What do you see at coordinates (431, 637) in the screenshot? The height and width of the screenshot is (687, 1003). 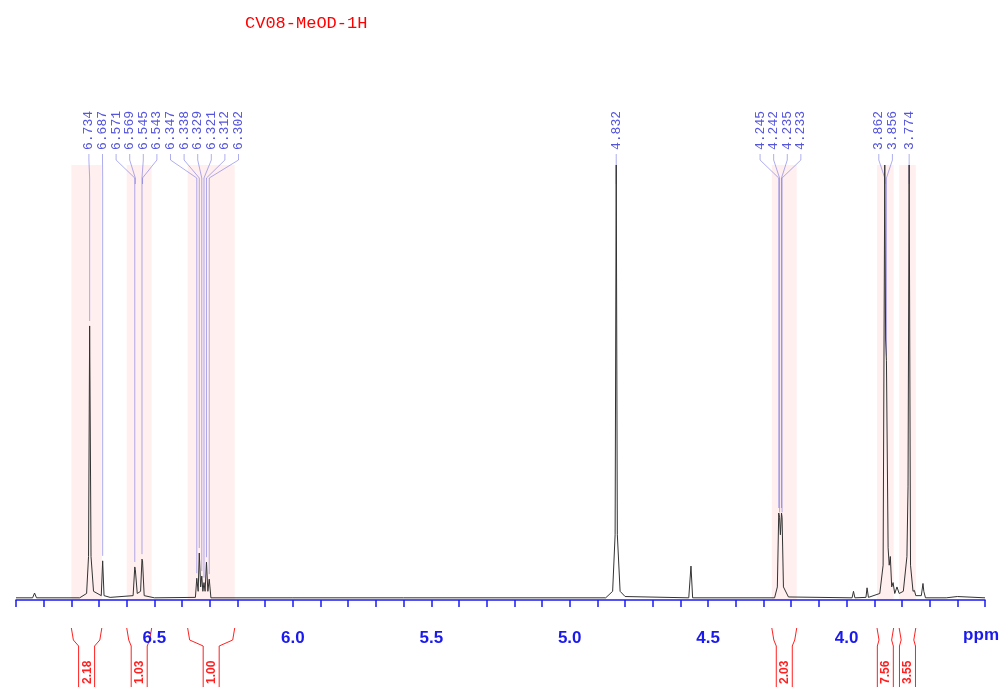 I see `x-tick-label: 5.5` at bounding box center [431, 637].